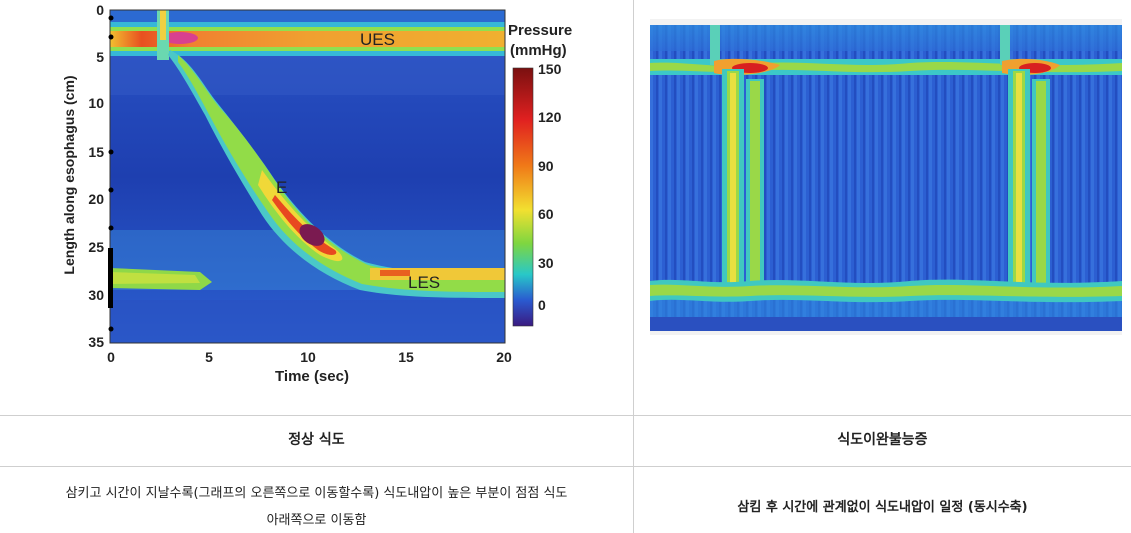 This screenshot has height=533, width=1131. Describe the element at coordinates (96, 295) in the screenshot. I see `y-tick-label: 30` at that location.